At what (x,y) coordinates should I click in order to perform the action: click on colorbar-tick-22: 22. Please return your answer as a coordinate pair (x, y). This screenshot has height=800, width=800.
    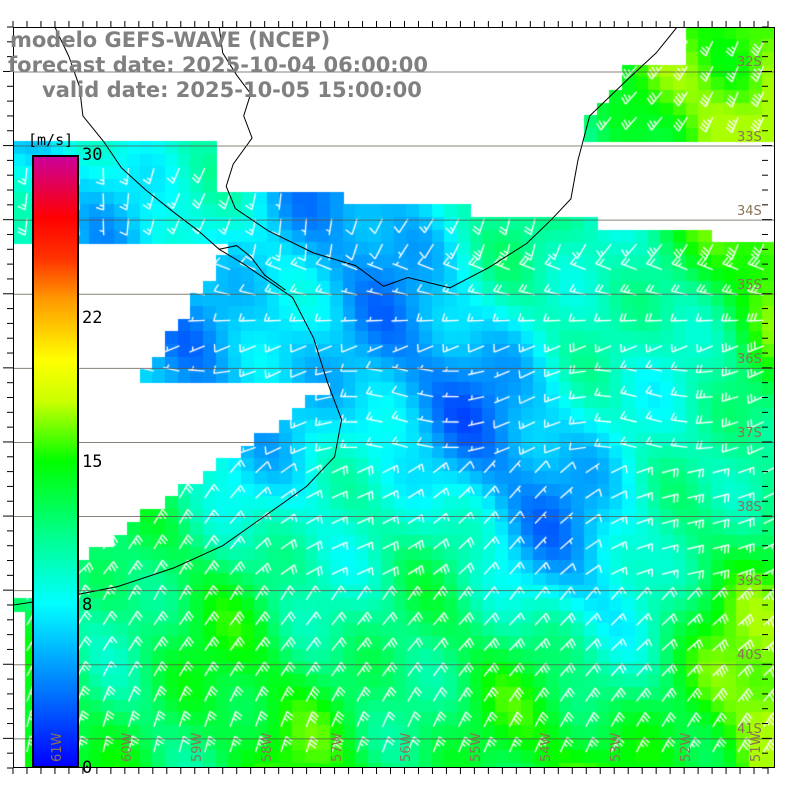
    Looking at the image, I should click on (92, 318).